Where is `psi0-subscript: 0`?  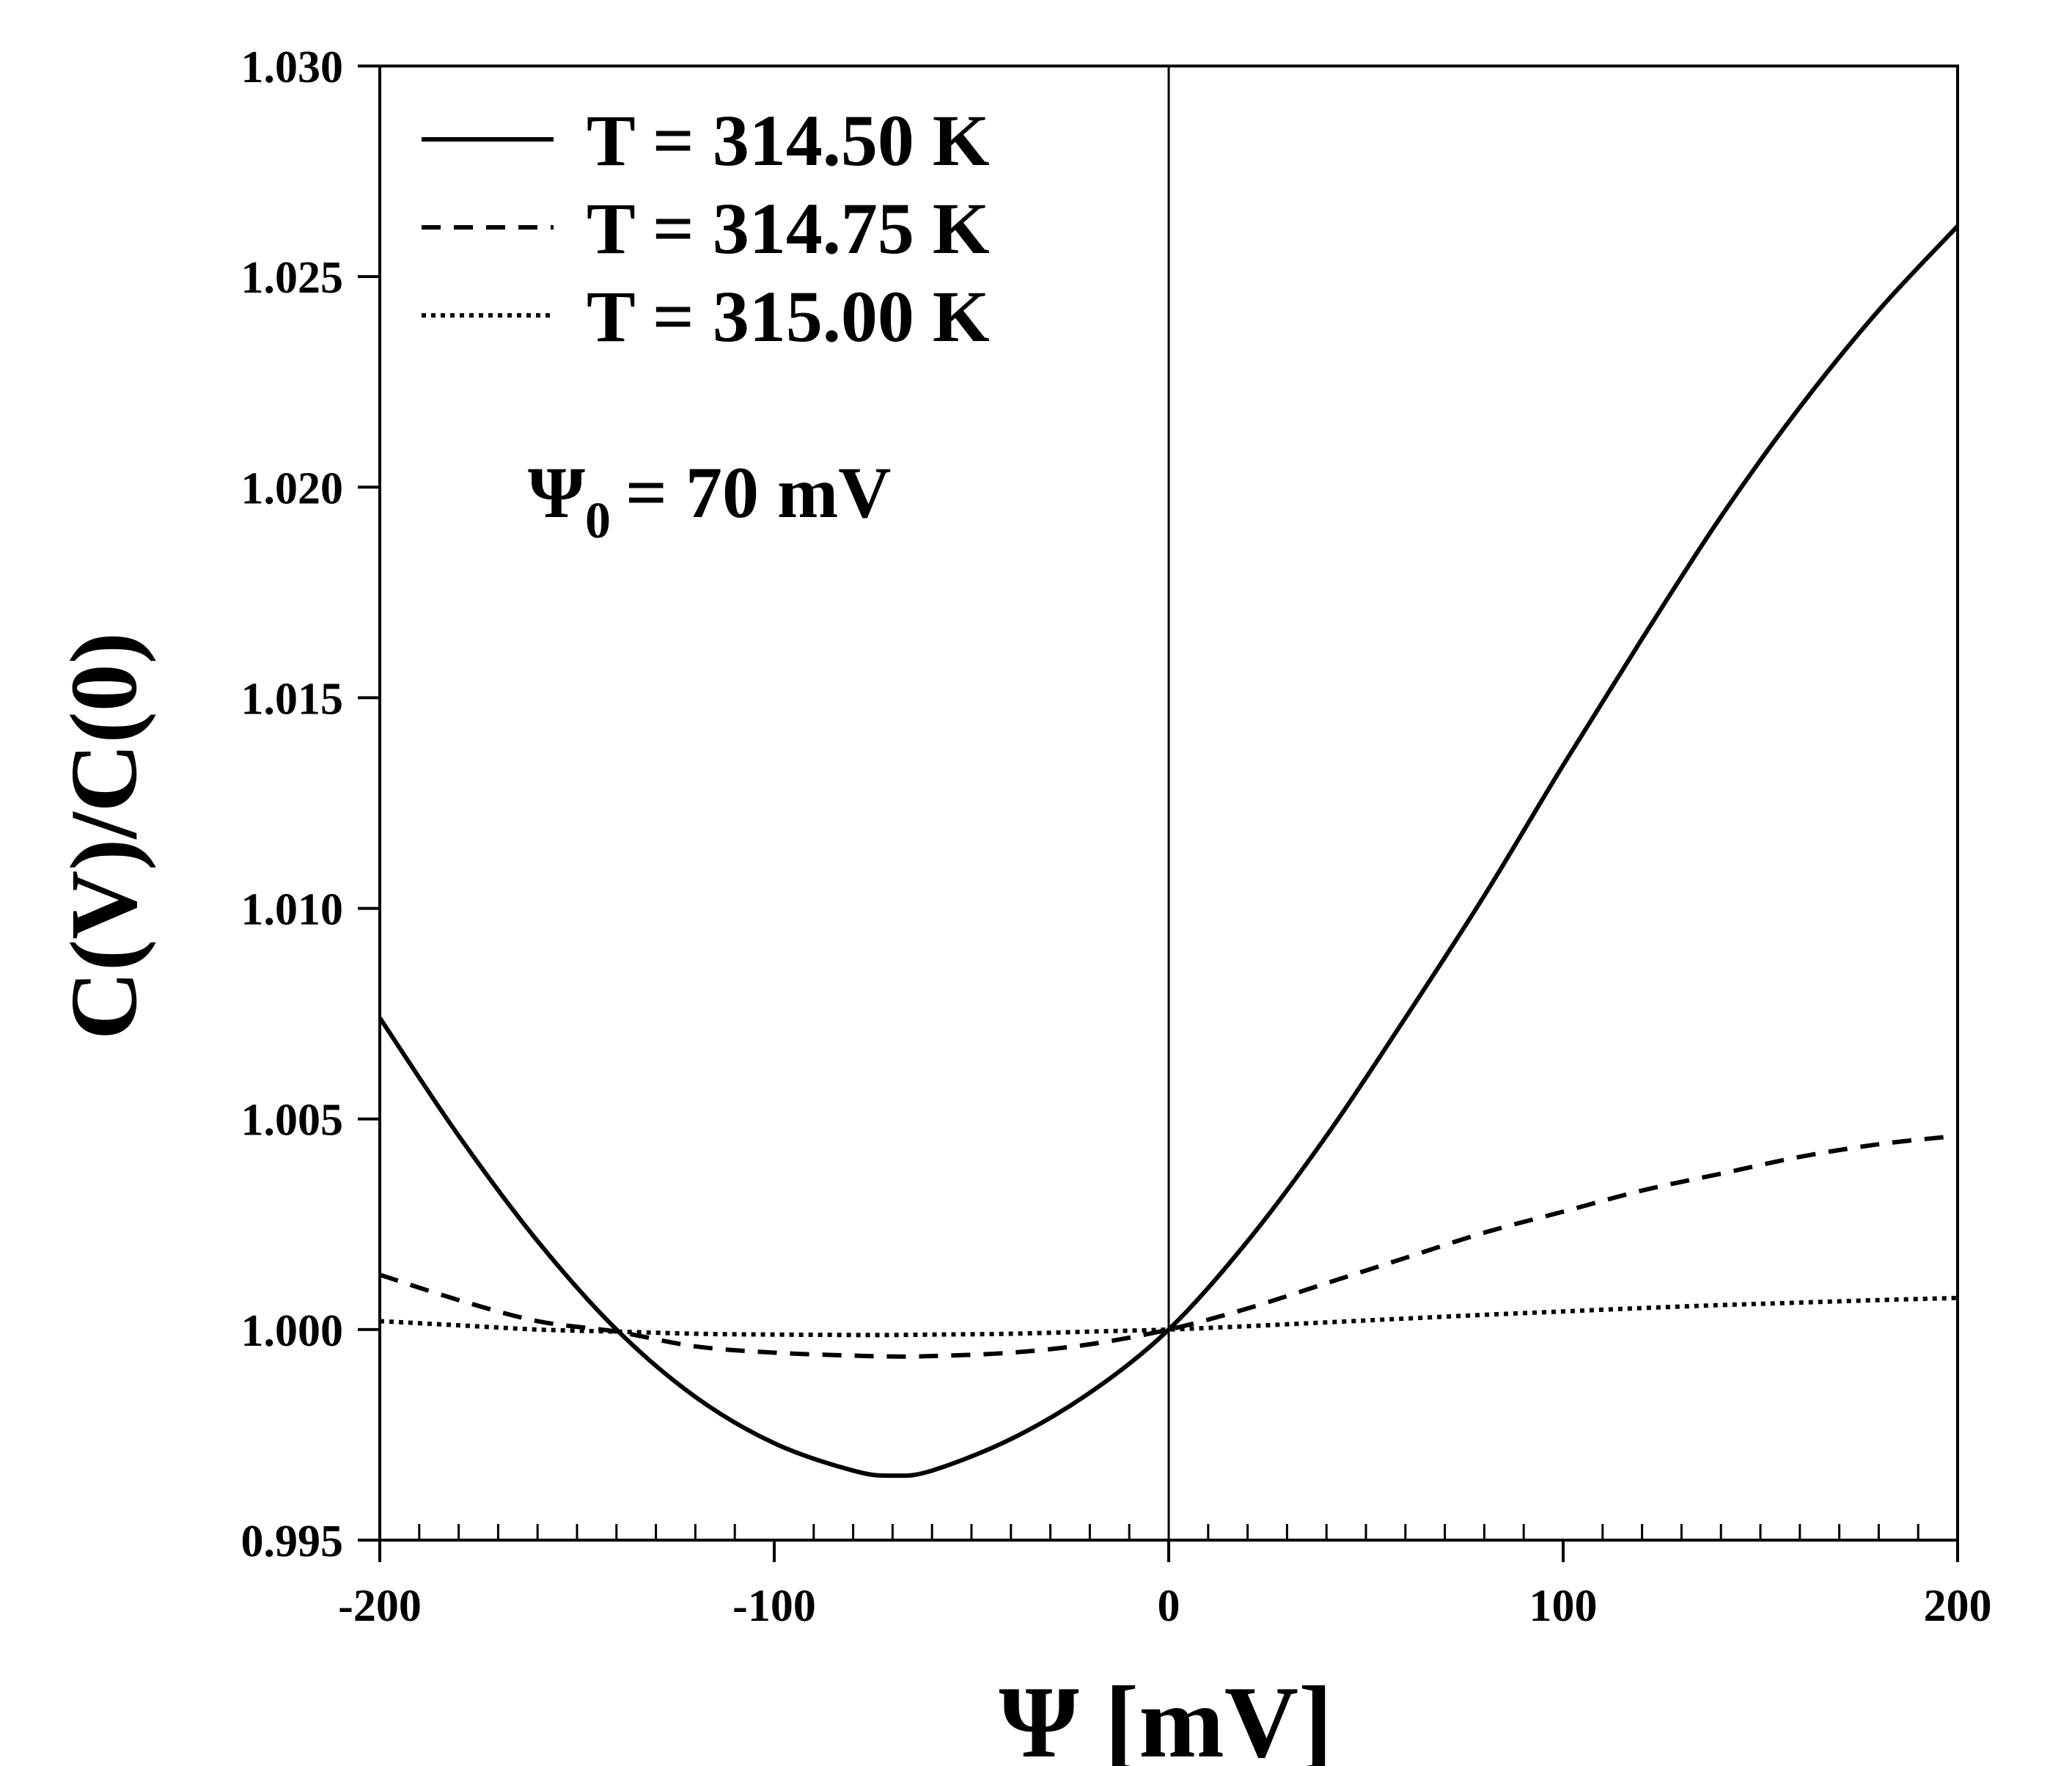 psi0-subscript: 0 is located at coordinates (598, 521).